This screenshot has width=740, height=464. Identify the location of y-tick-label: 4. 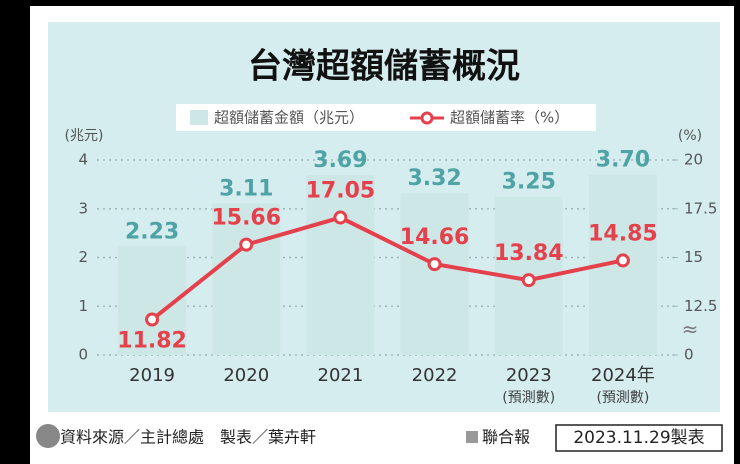
(83, 160).